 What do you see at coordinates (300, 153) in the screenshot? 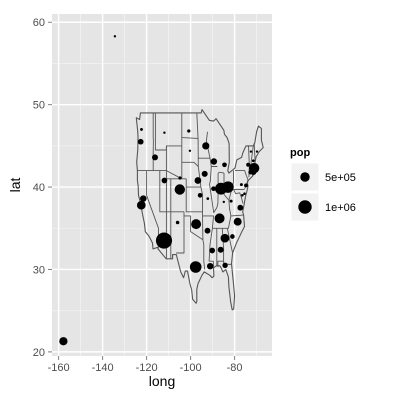
I see `legend-title: pop` at bounding box center [300, 153].